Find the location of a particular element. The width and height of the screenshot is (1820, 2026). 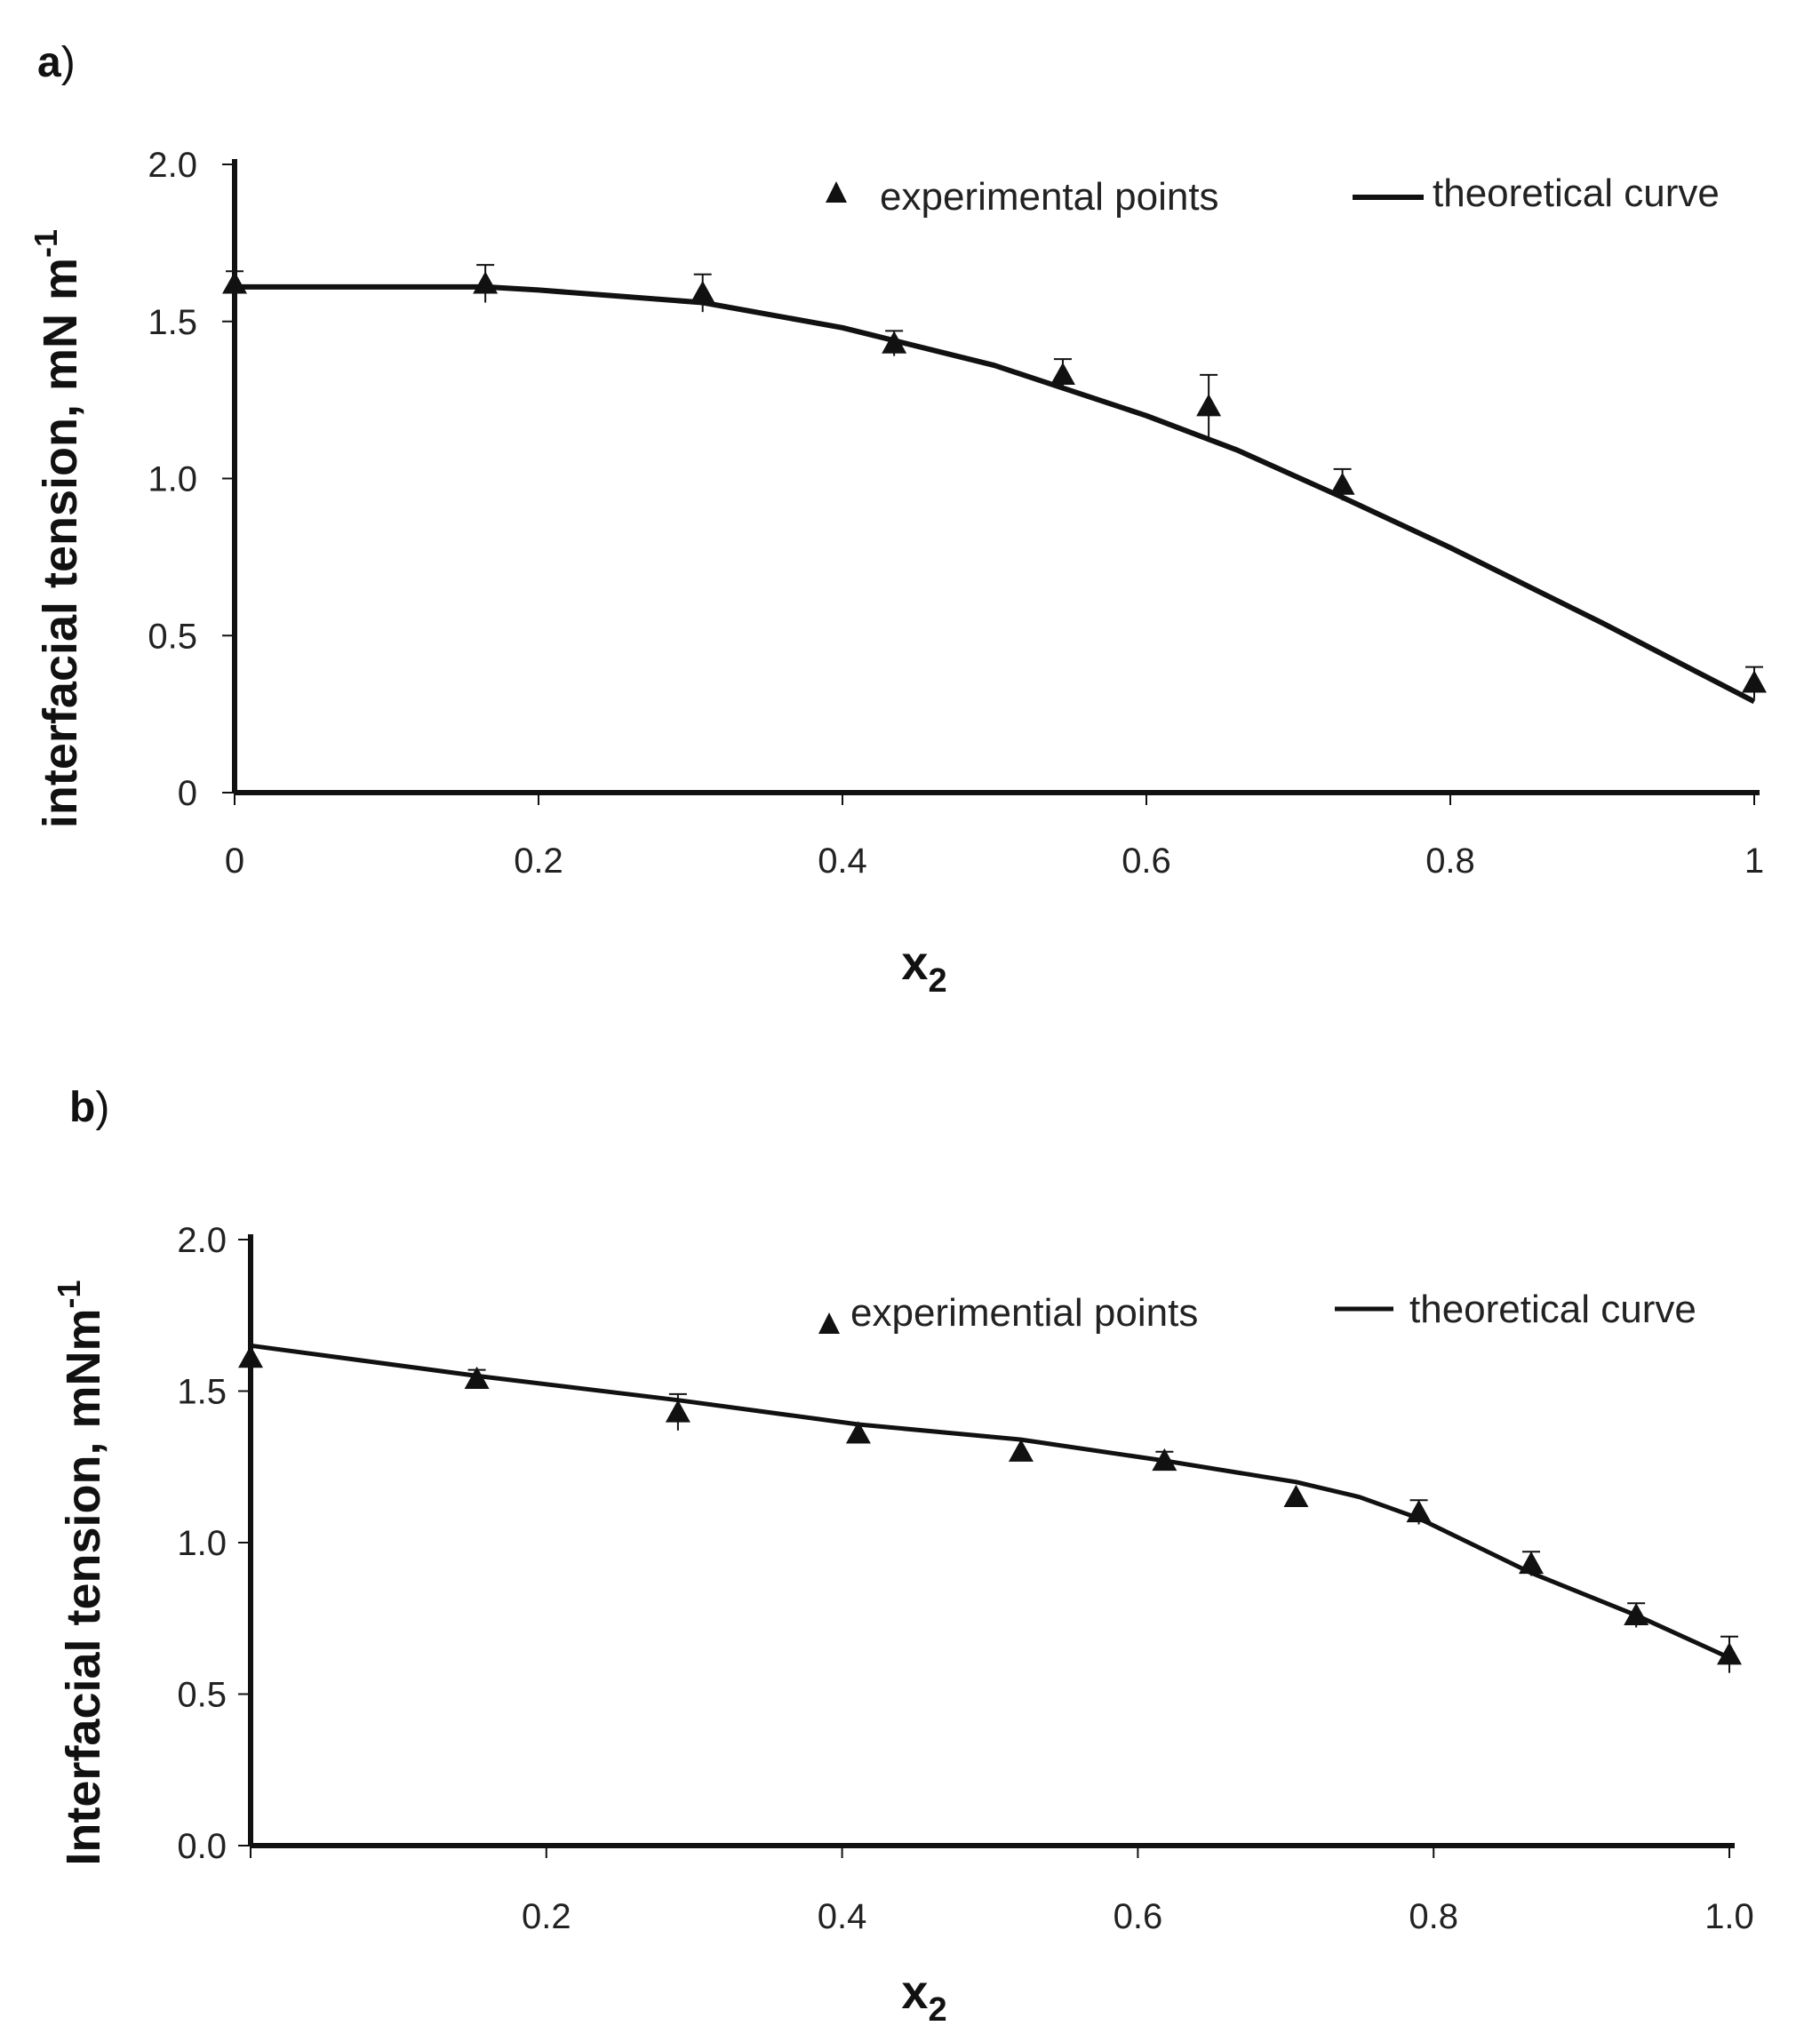

panel-a-xlabel-text: x is located at coordinates (914, 963).